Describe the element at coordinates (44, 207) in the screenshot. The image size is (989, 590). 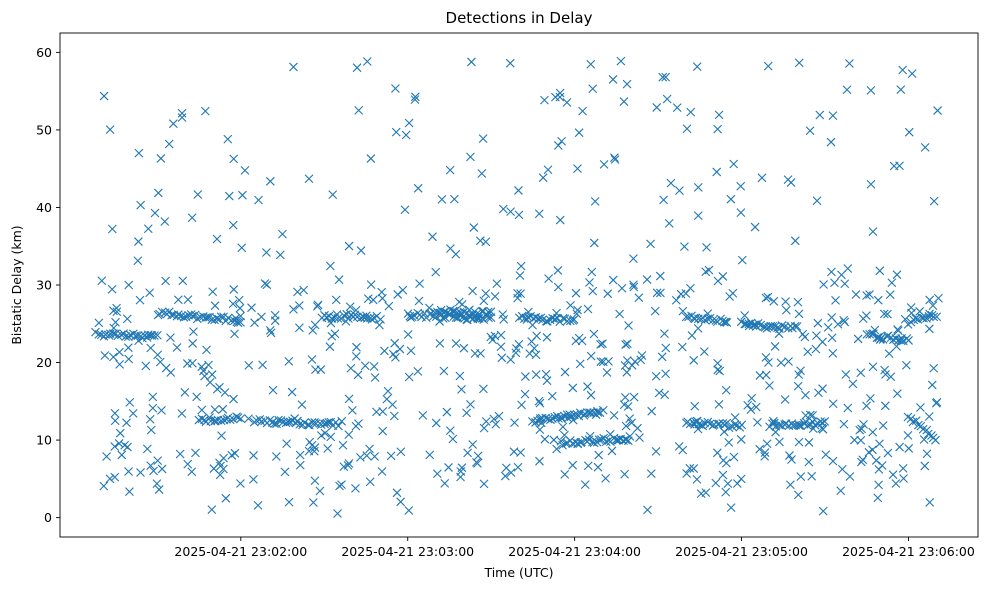
I see `y-tick-label: 40` at that location.